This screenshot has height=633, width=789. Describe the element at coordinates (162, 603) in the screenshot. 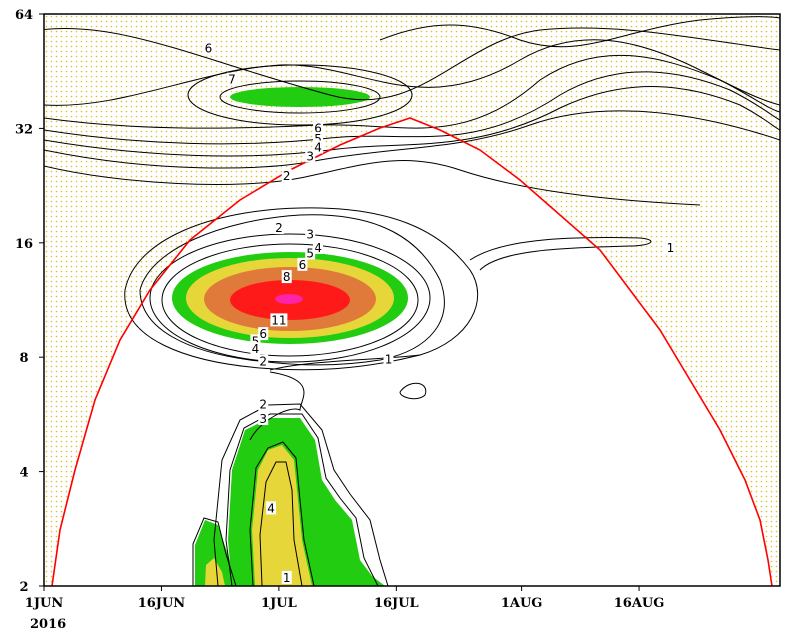

I see `x-tick-label: 16JUN` at that location.